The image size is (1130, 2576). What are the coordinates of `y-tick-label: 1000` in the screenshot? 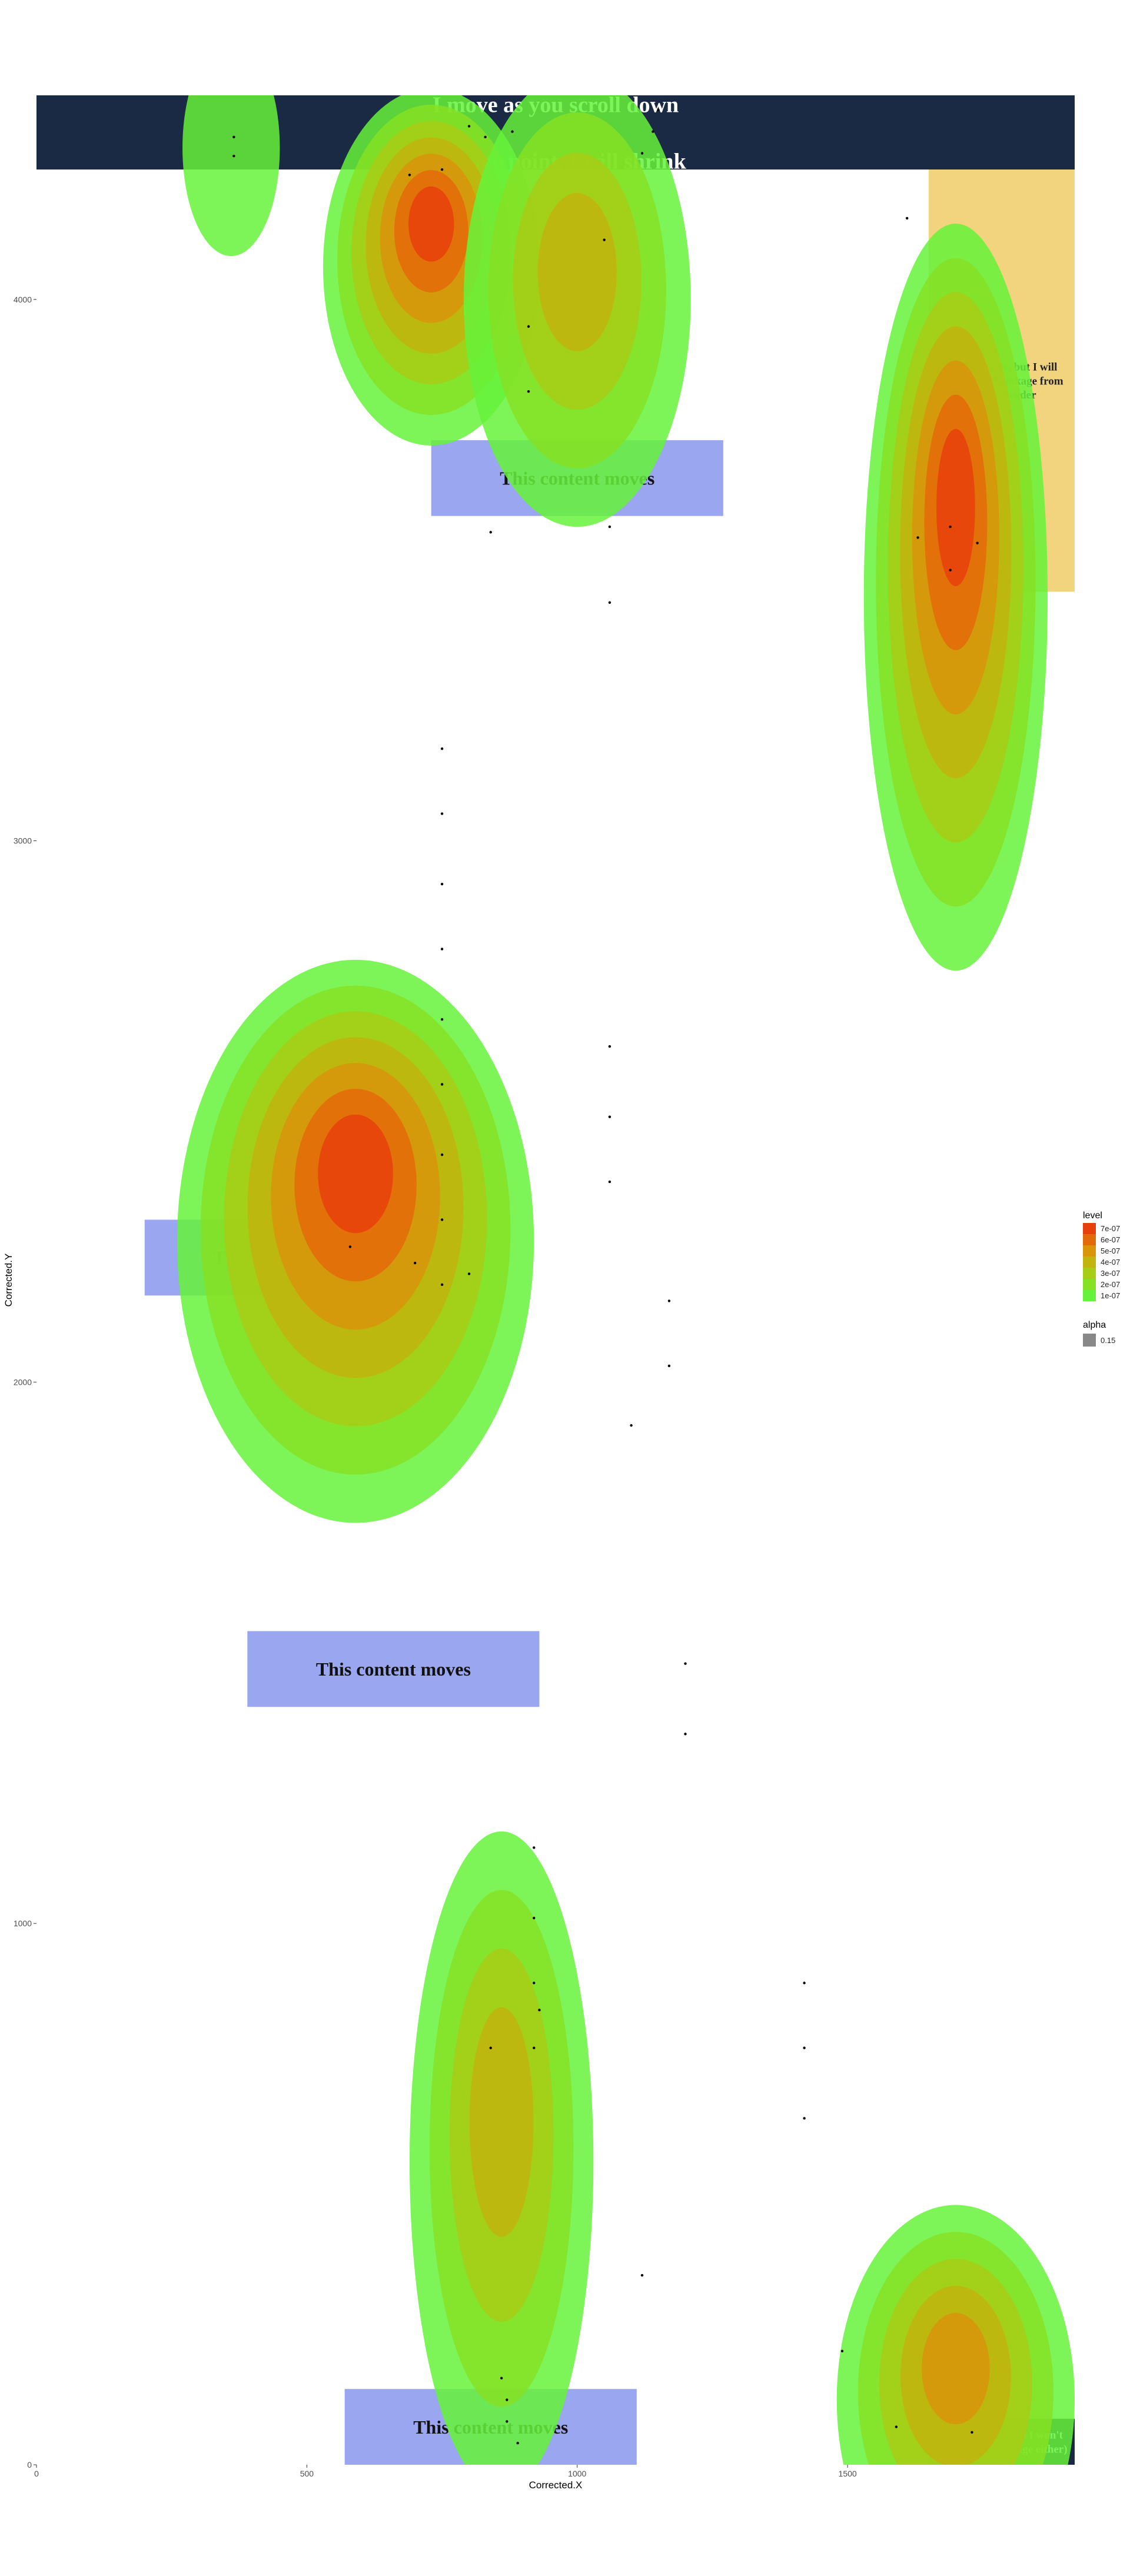 It's located at (23, 1923).